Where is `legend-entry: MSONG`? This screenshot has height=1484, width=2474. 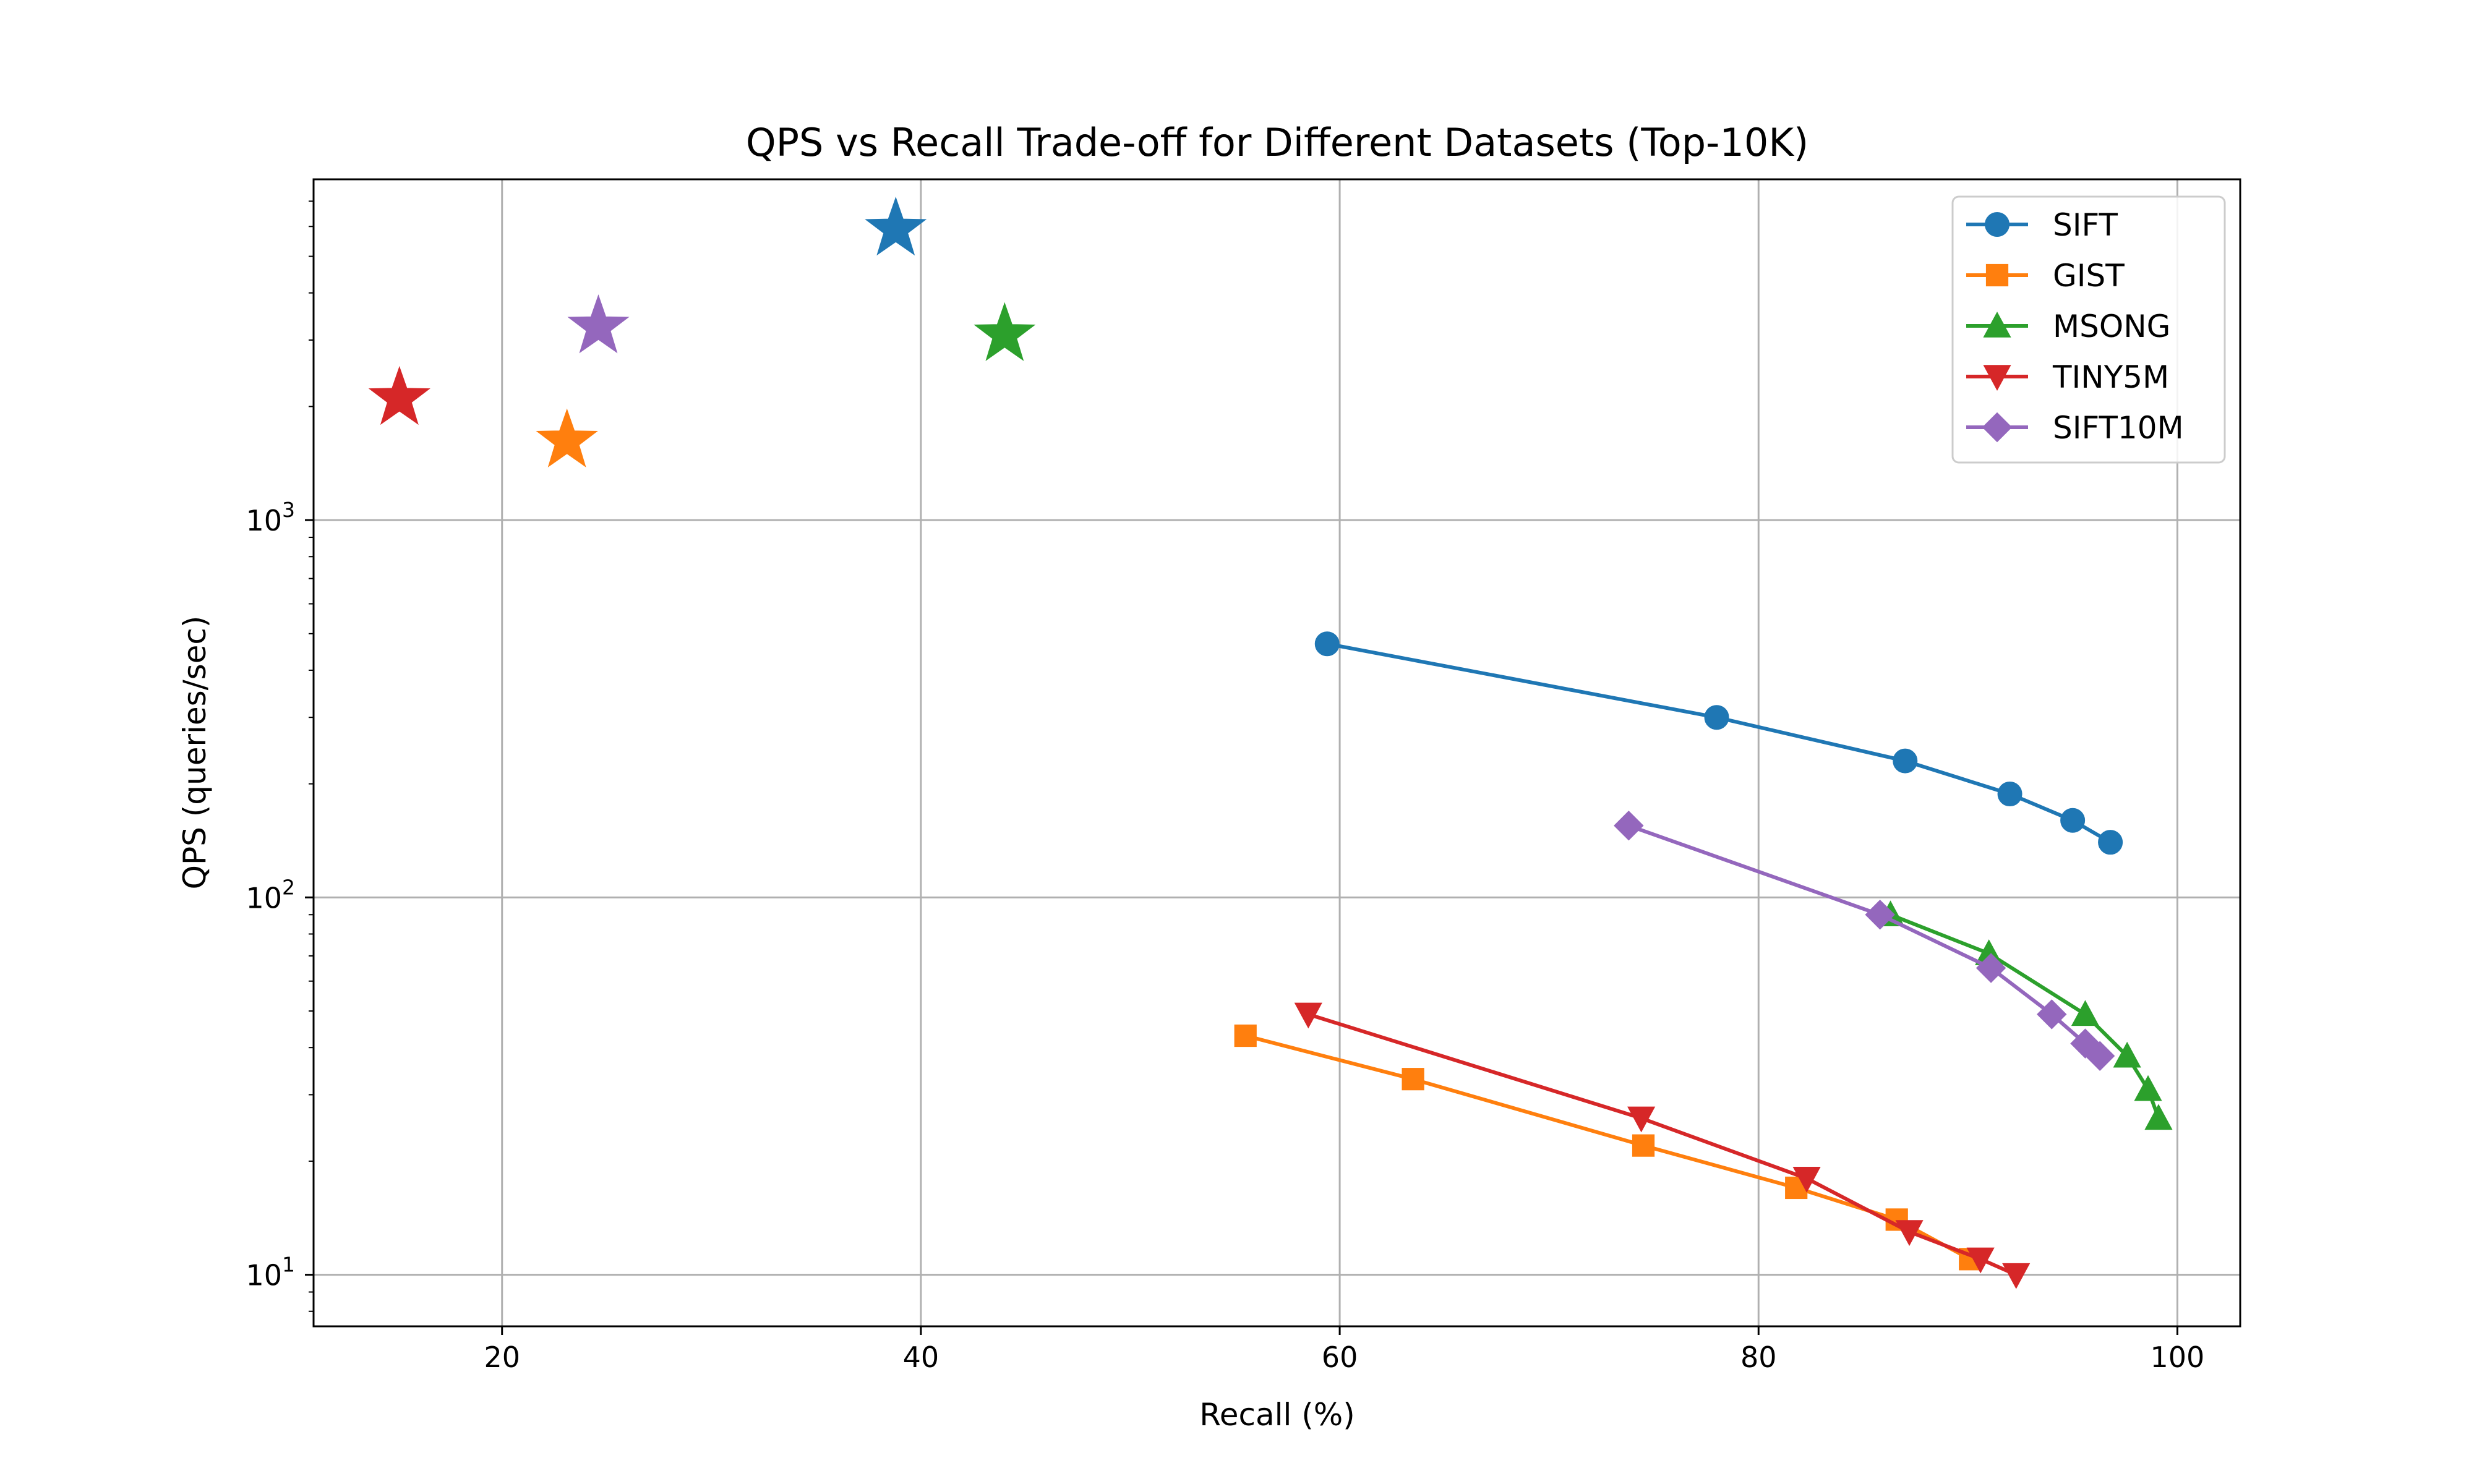
legend-entry: MSONG is located at coordinates (2068, 326).